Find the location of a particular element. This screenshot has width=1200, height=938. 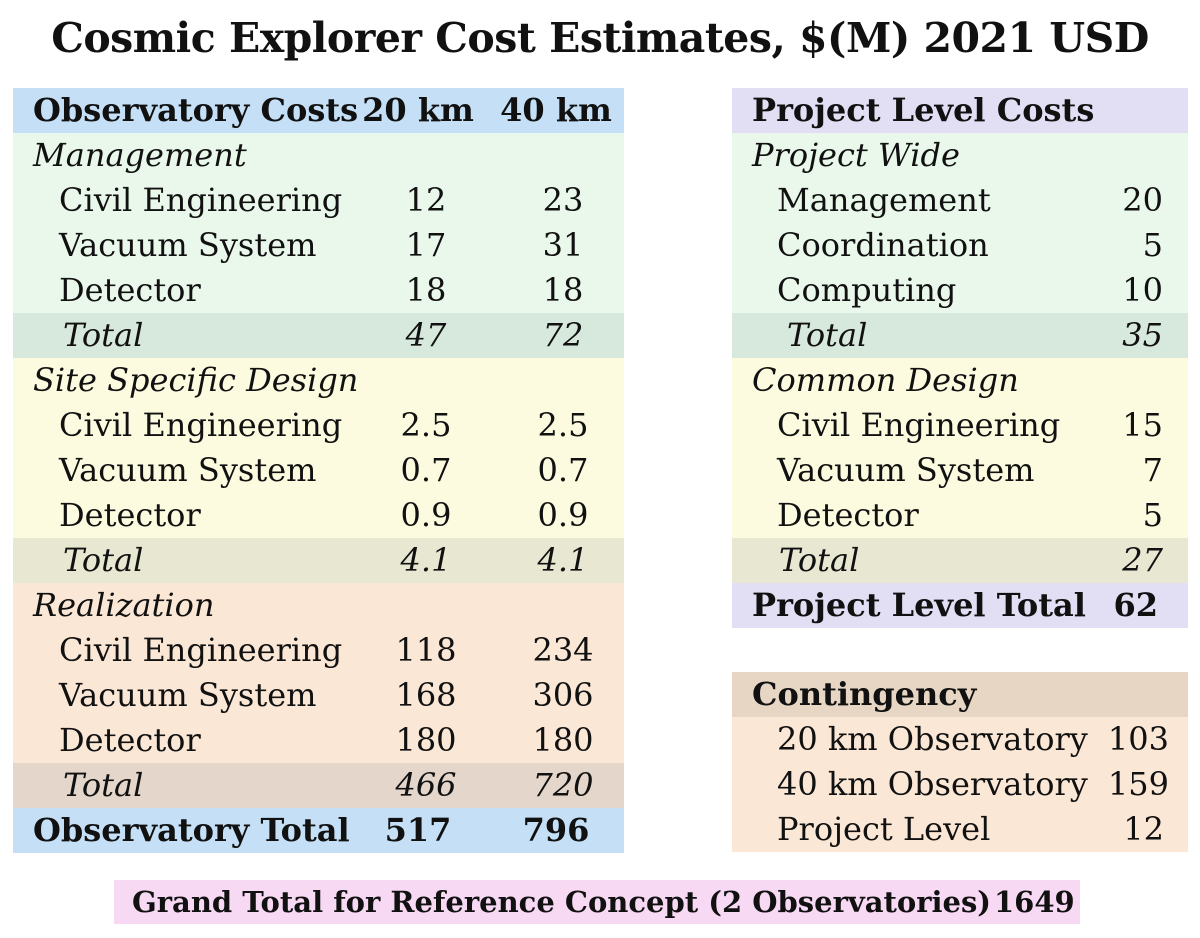

row-value: 159 is located at coordinates (1138, 784).